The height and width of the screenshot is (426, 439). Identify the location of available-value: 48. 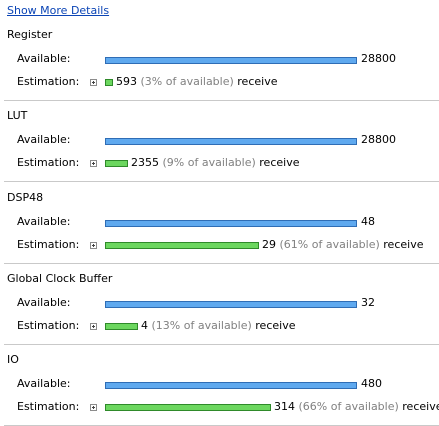
(368, 221).